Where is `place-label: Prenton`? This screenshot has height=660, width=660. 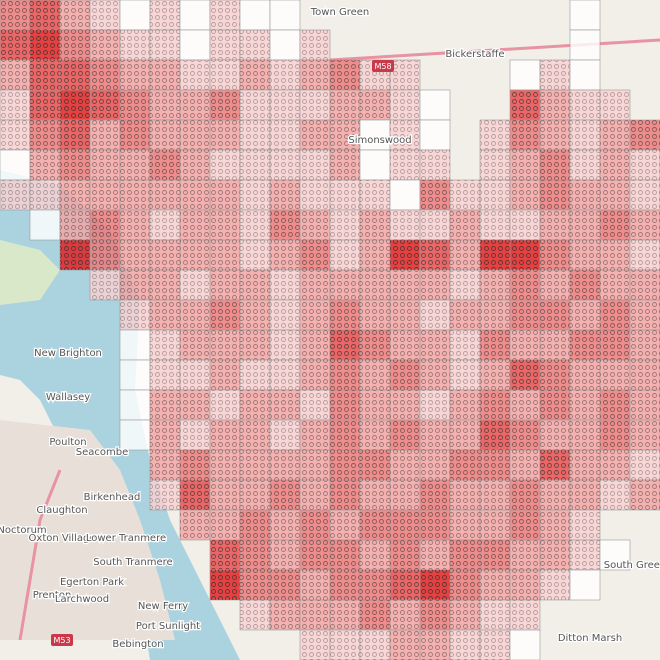 place-label: Prenton is located at coordinates (52, 595).